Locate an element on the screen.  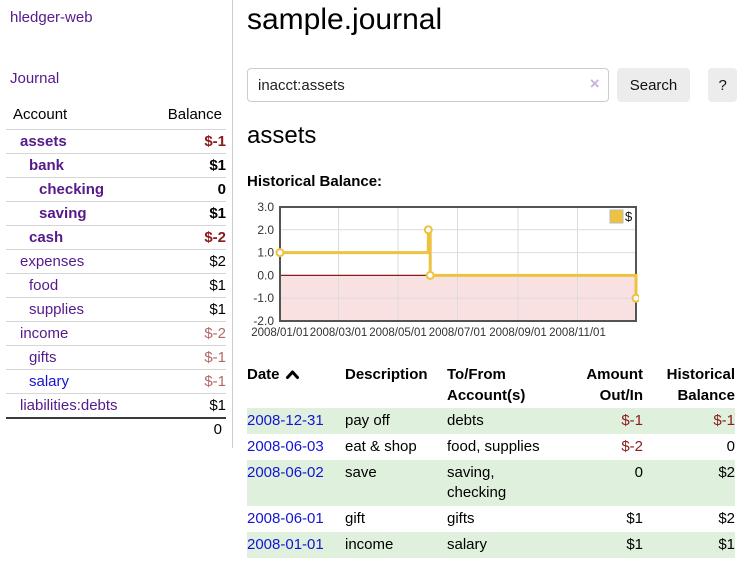
account-link-gifts: gifts is located at coordinates (43, 357).